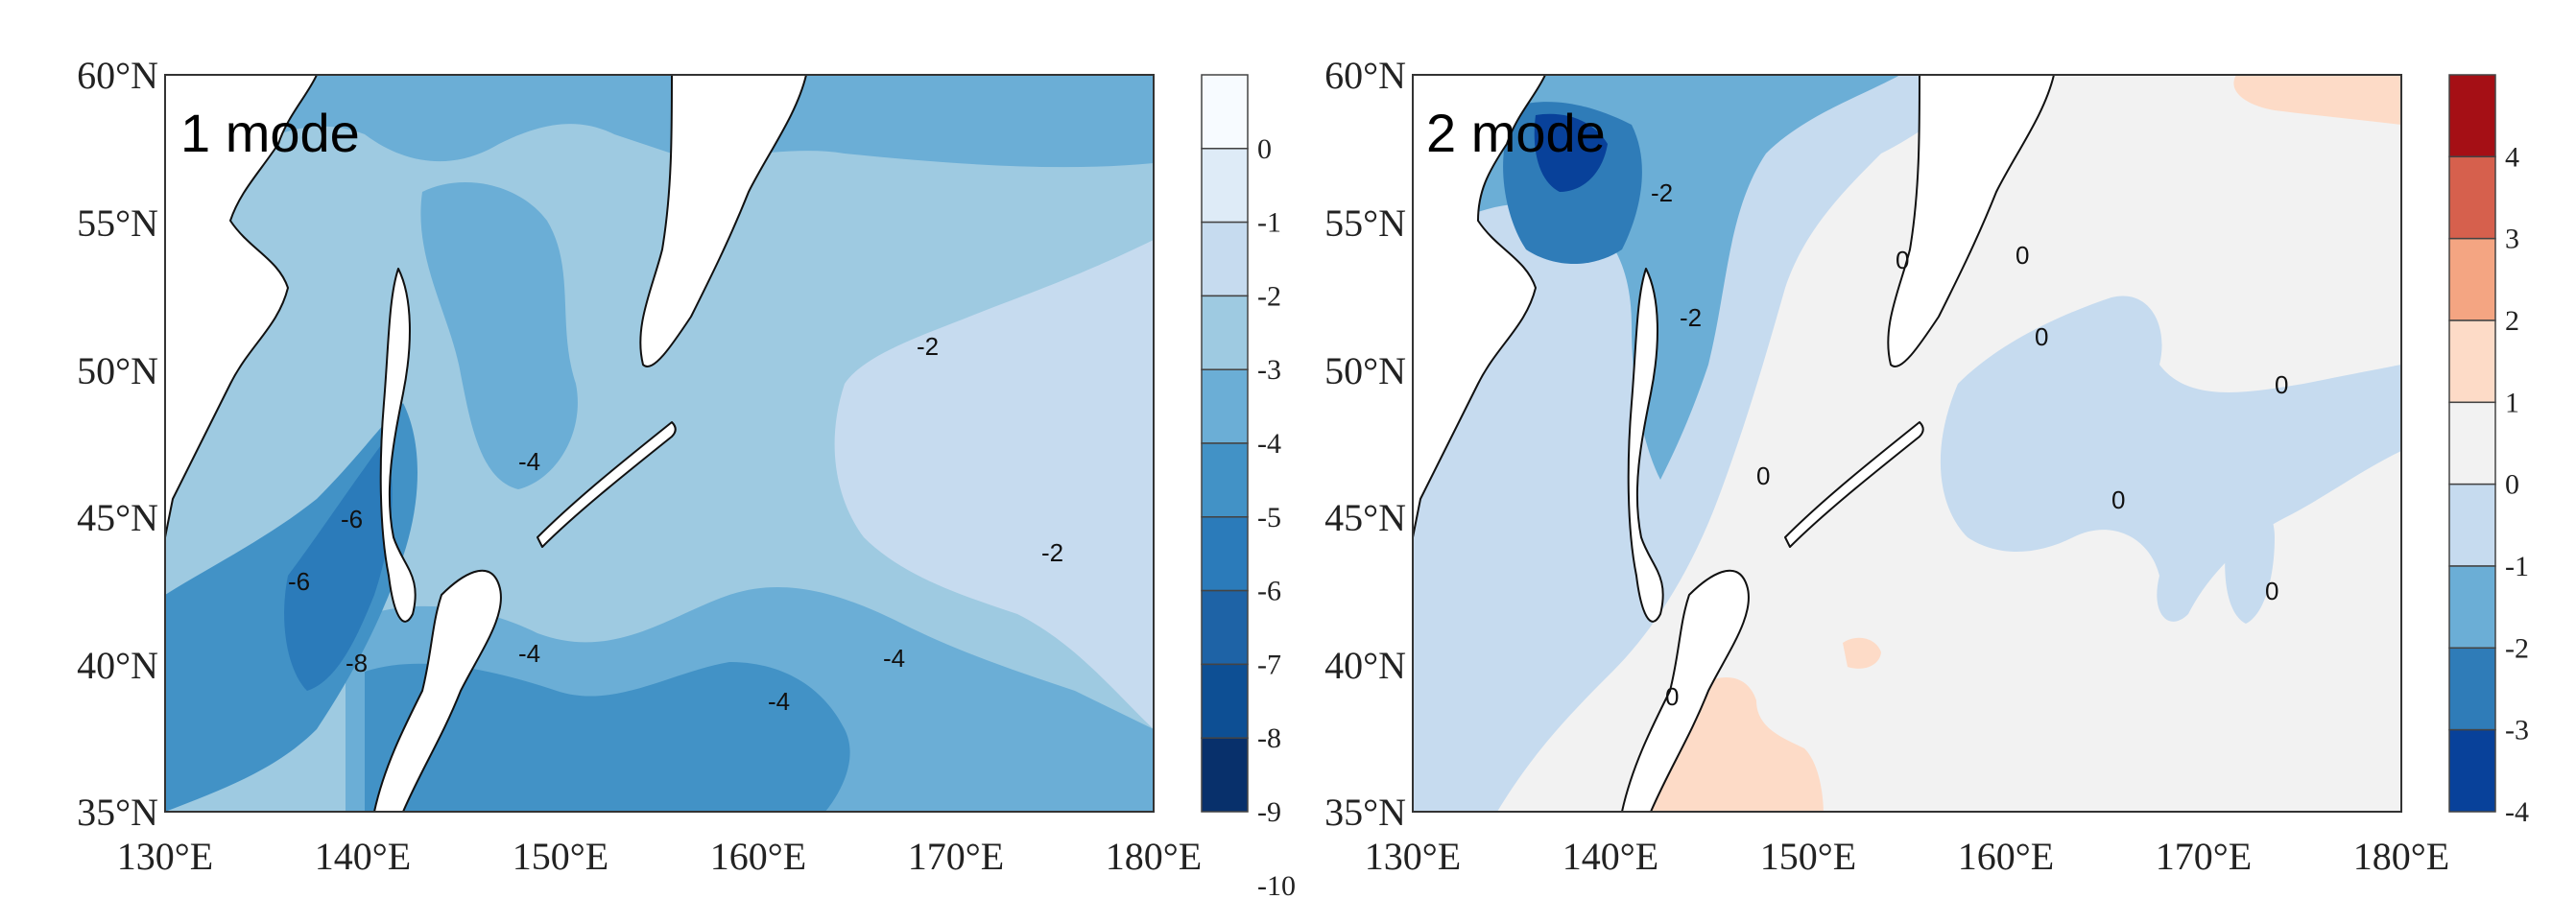  I want to click on y-axis-mode2: 60°N 55°N 50°N 45°N 40°N 35°N, so click(1365, 444).